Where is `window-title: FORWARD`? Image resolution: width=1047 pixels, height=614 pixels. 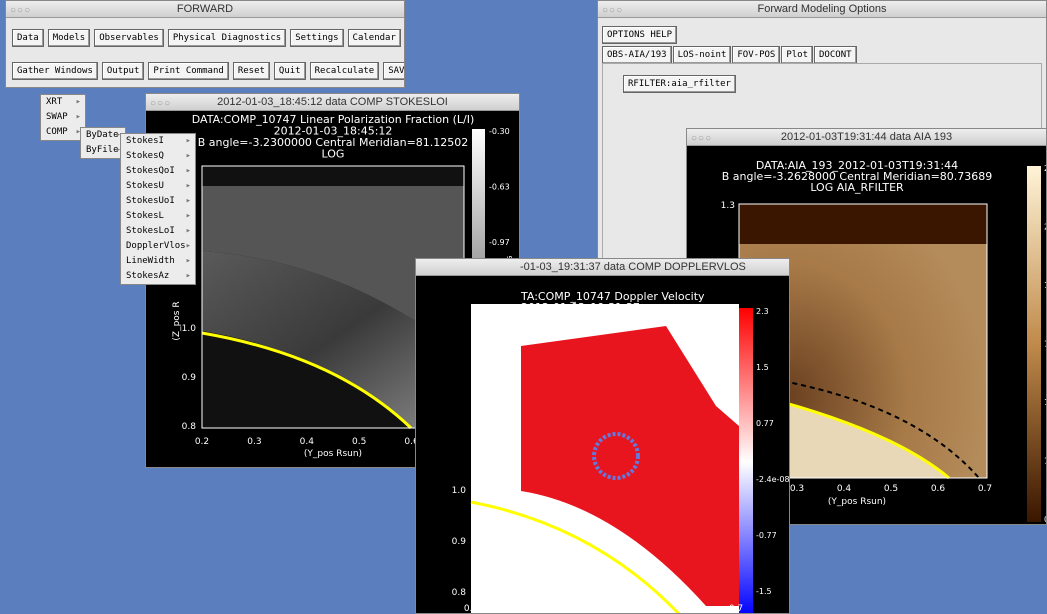 window-title: FORWARD is located at coordinates (205, 9).